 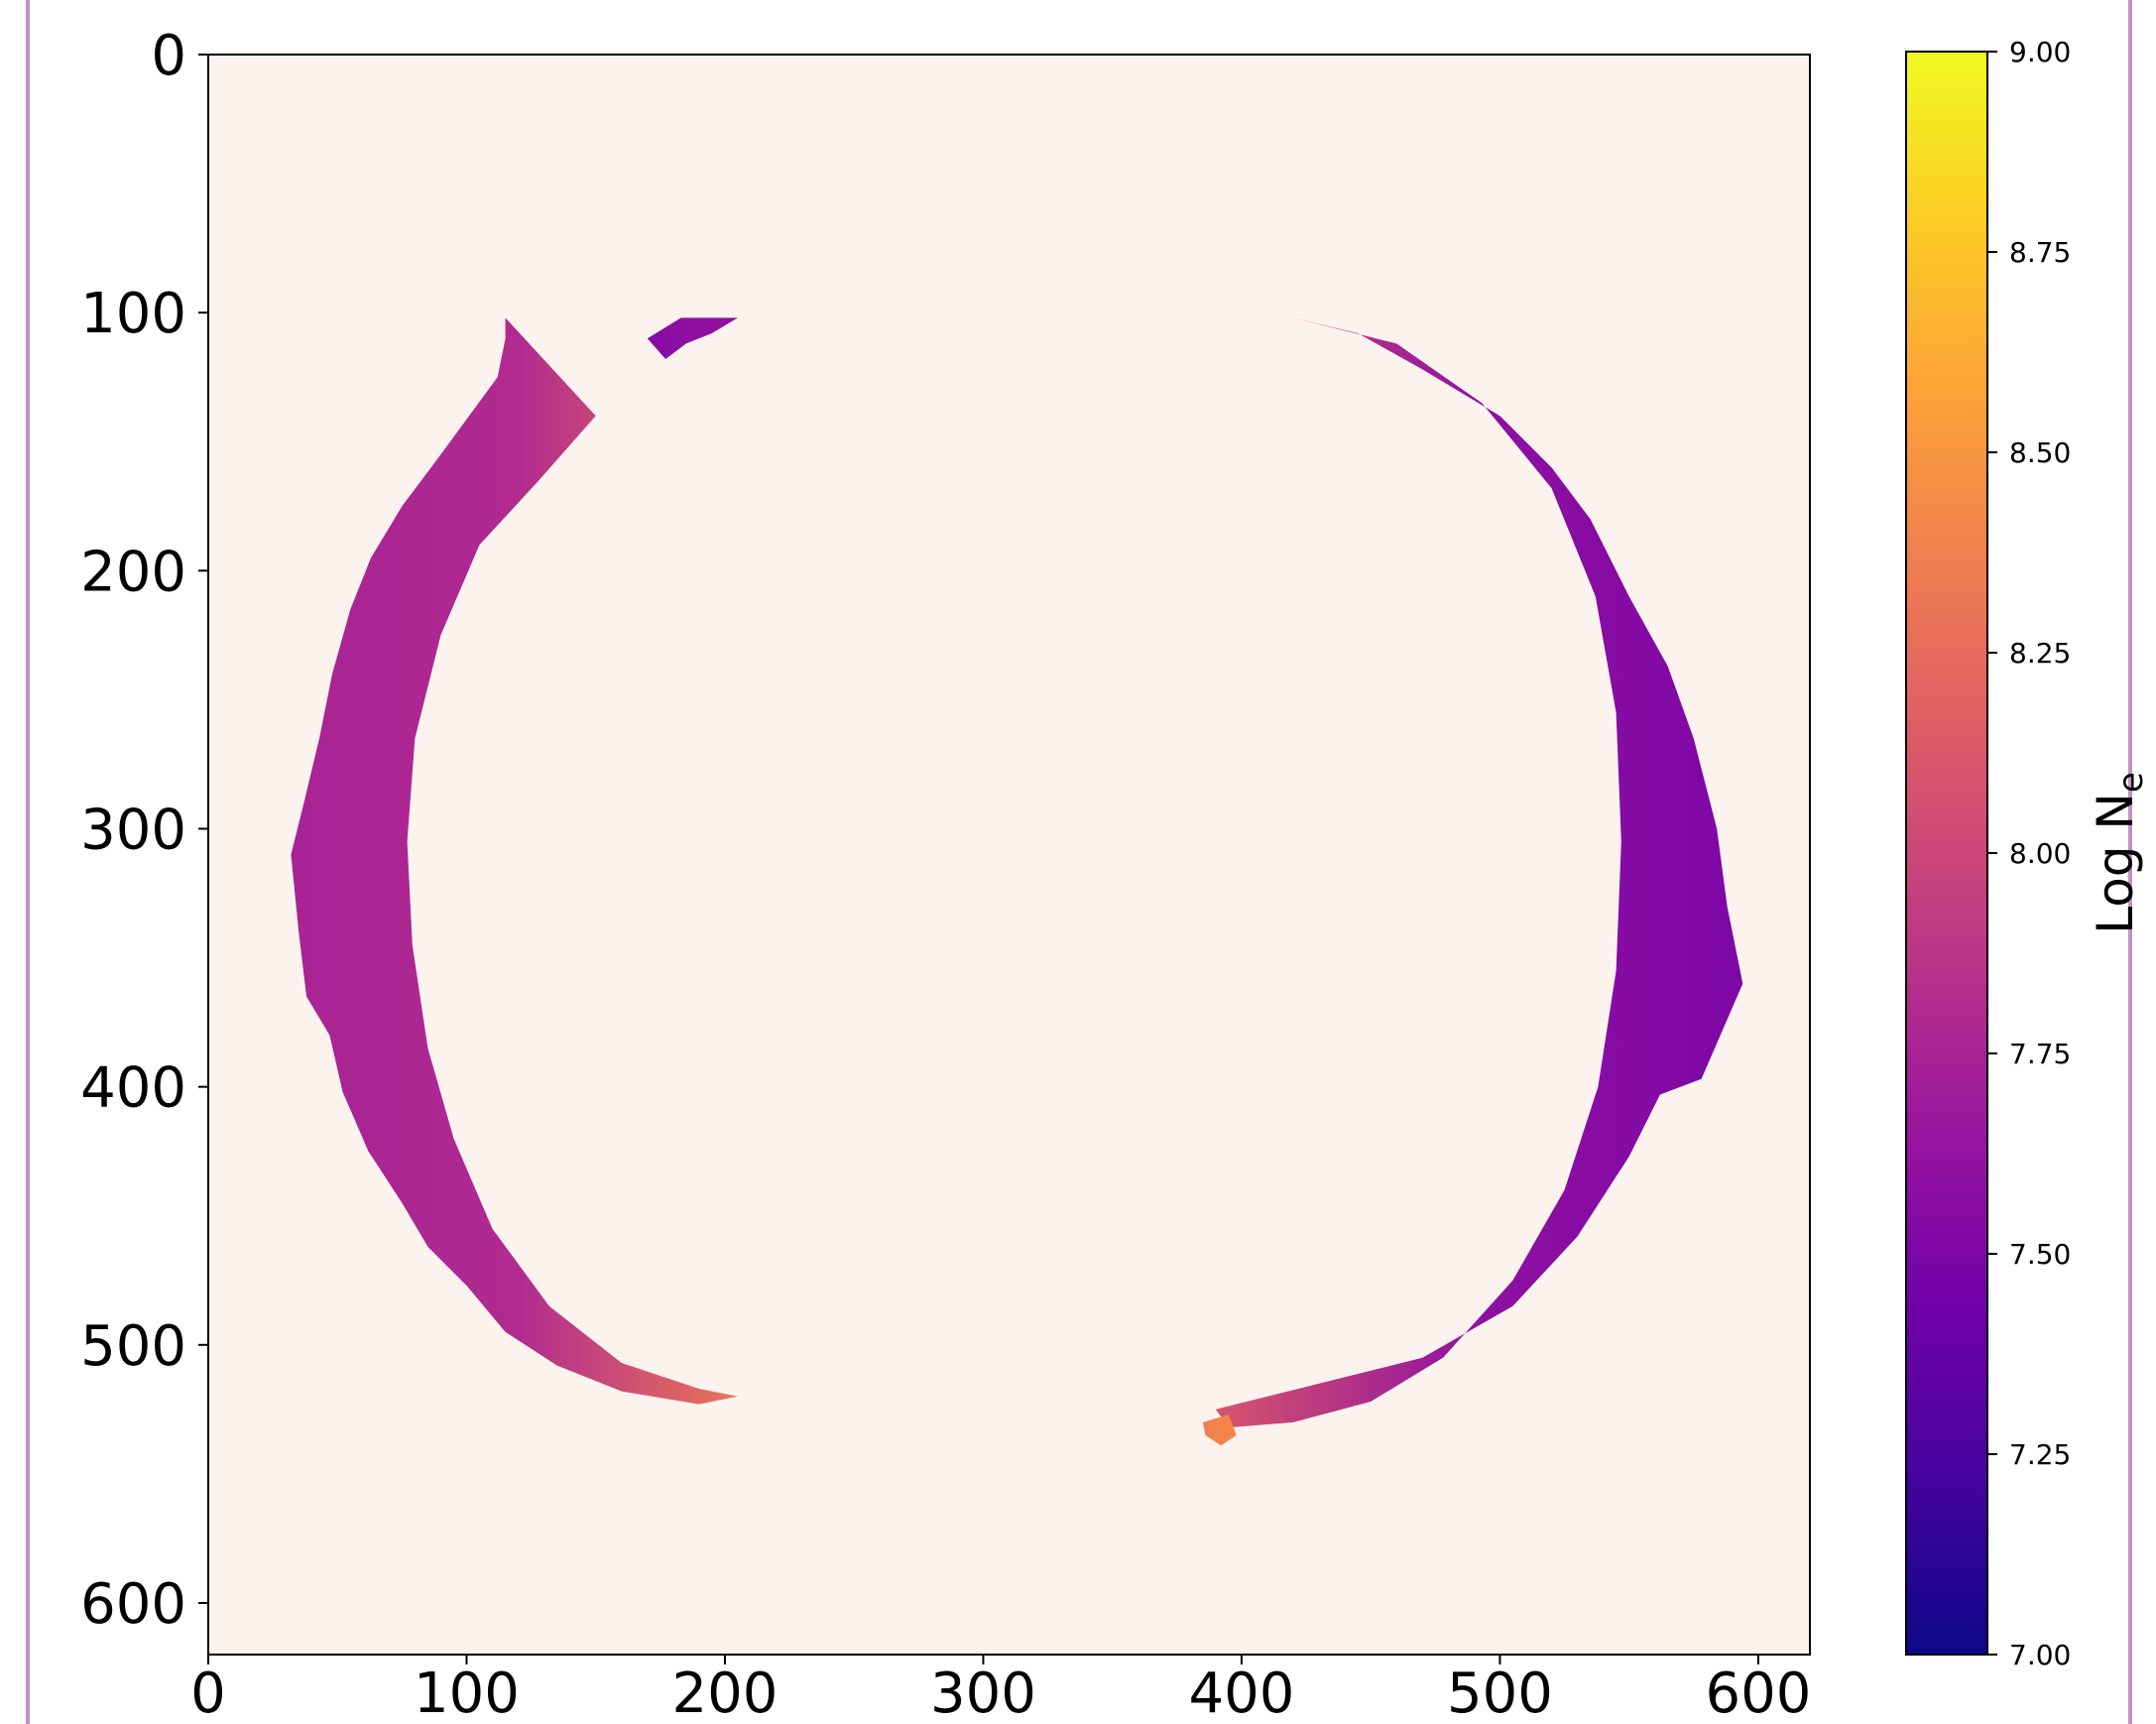 I want to click on right-frame-border, so click(x=2130, y=862).